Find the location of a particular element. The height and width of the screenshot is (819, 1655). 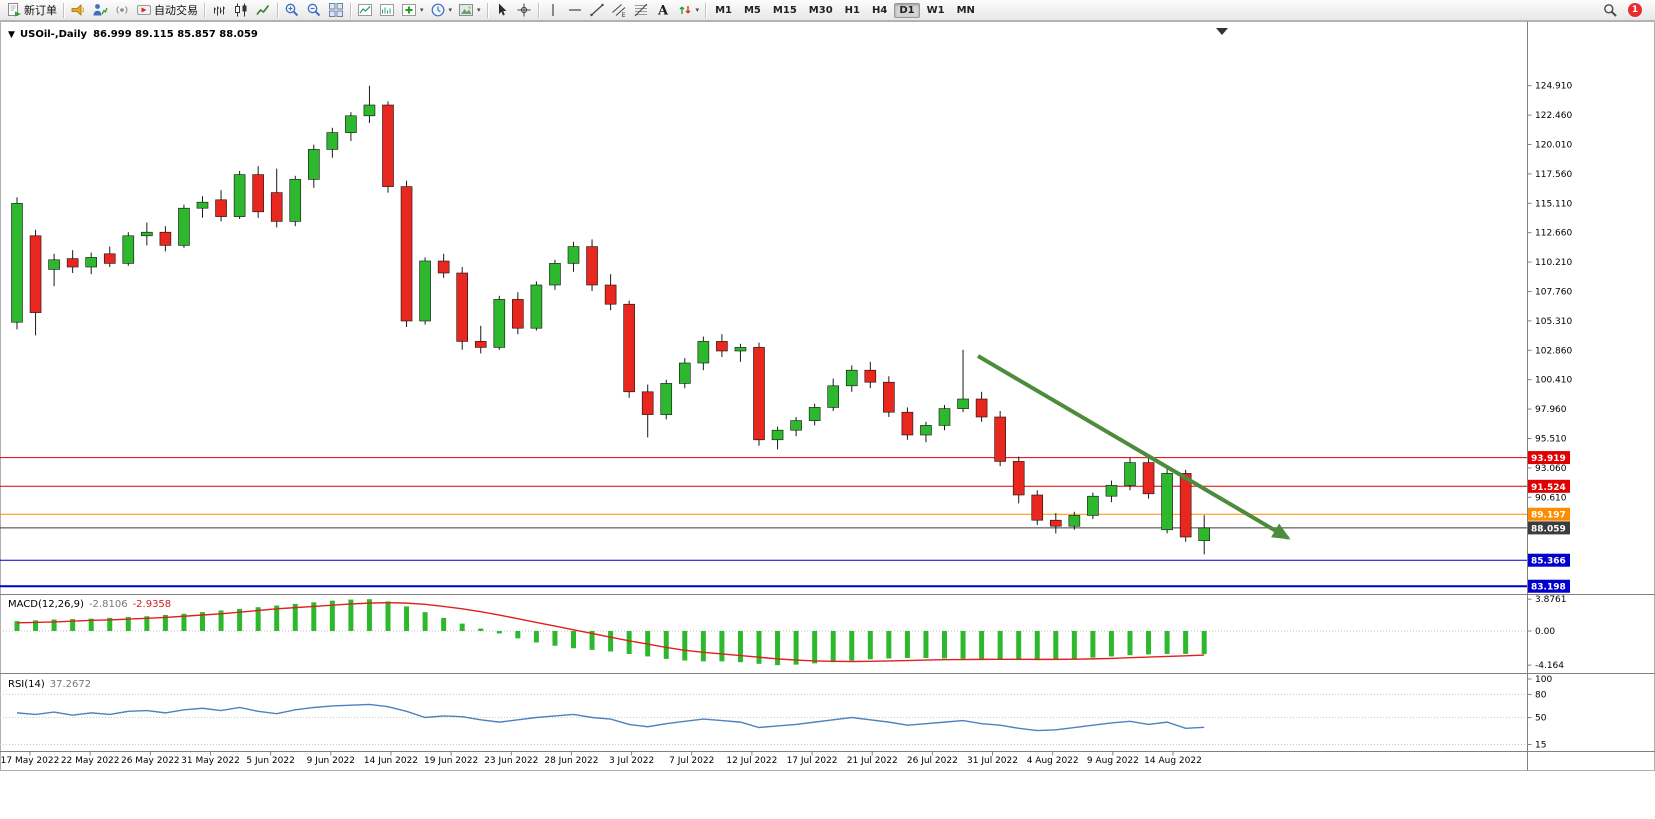

price-axis-label: 110.210 is located at coordinates (1553, 263).